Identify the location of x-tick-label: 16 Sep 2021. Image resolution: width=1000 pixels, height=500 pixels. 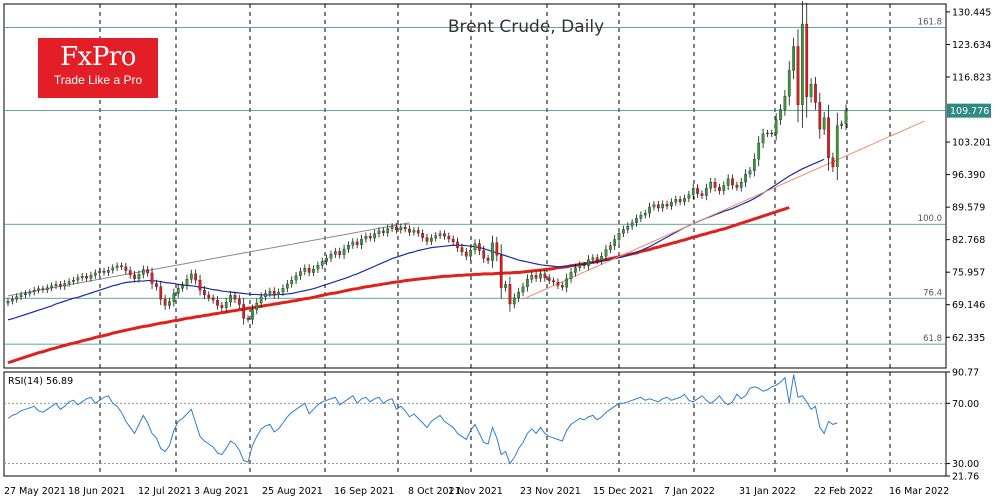
(364, 491).